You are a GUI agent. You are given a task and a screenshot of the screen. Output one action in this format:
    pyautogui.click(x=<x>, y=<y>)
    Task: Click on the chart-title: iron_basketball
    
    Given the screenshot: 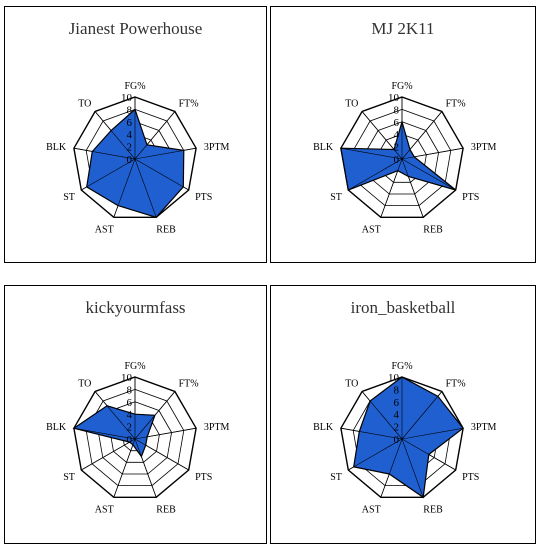 What is the action you would take?
    pyautogui.click(x=403, y=307)
    